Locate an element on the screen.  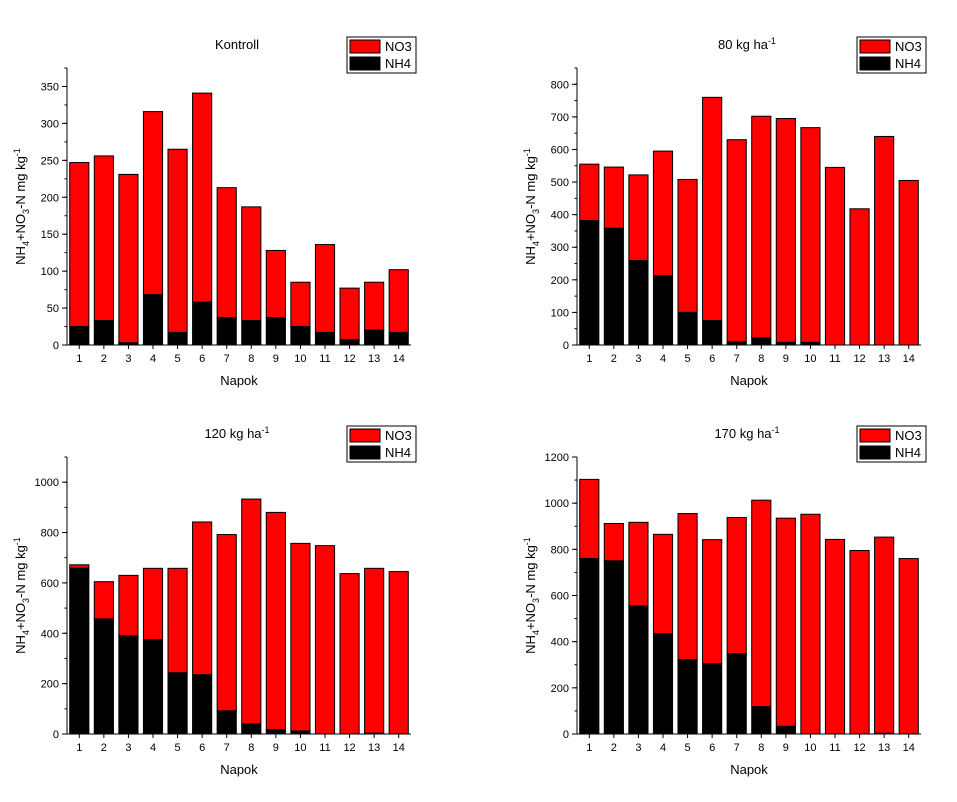
y-tick-label: 500 is located at coordinates (560, 183).